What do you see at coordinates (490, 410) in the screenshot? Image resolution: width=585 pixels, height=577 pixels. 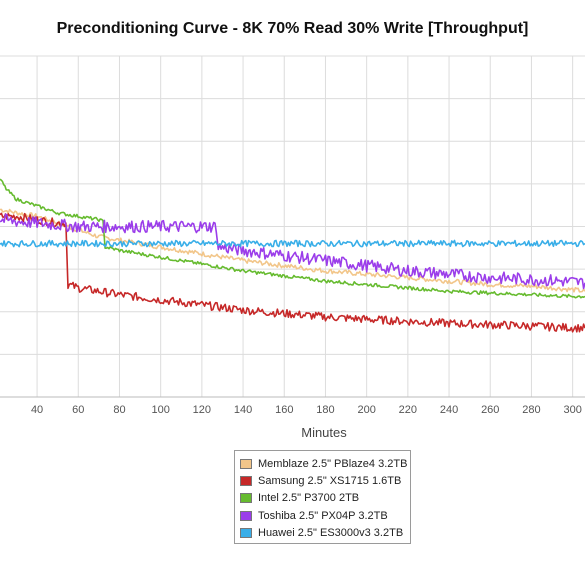 I see `x-tick-label: 260` at bounding box center [490, 410].